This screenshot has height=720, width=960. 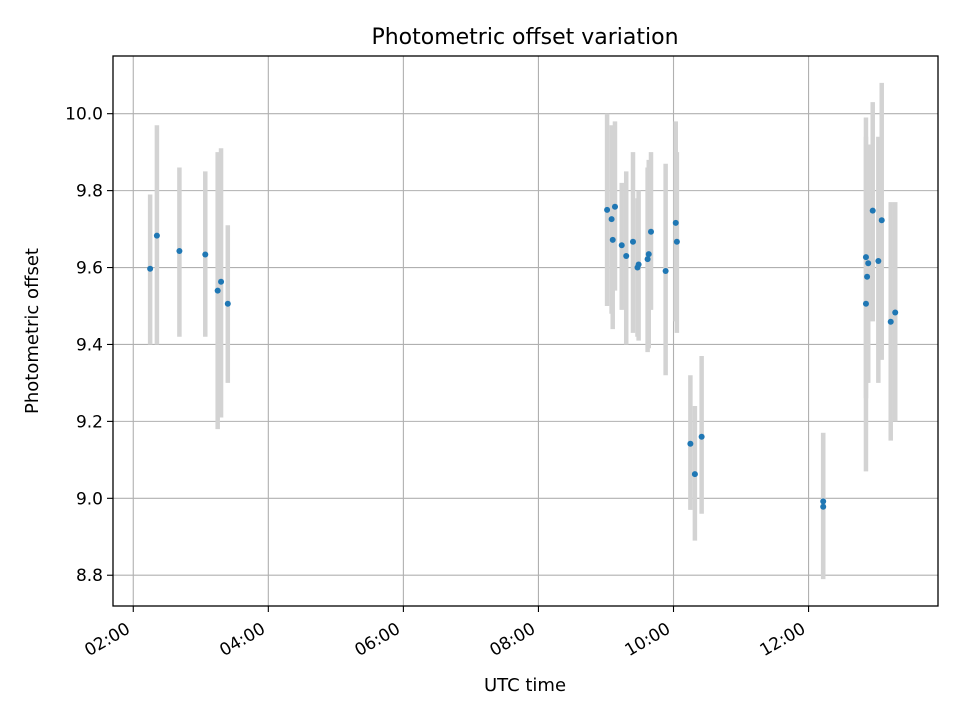 I want to click on x-axis-label: UTC time, so click(x=525, y=685).